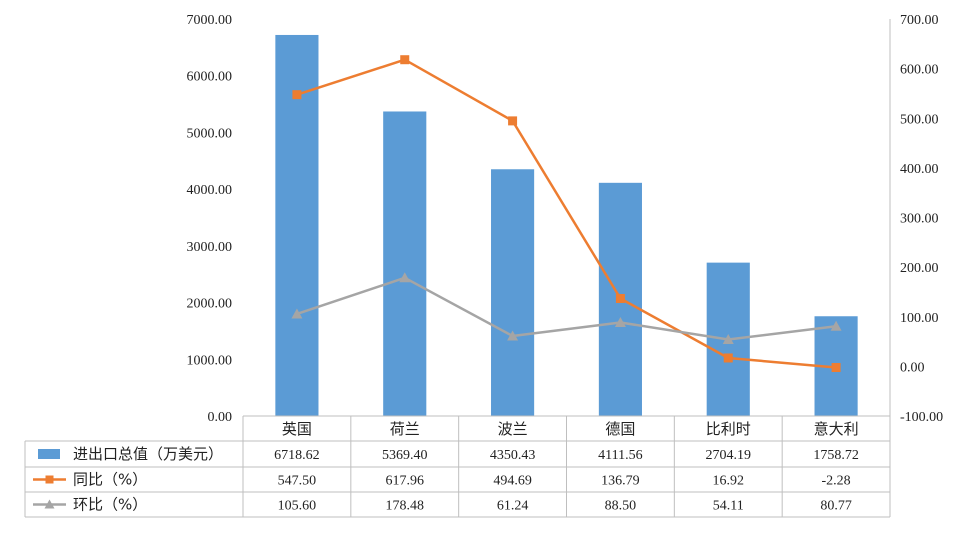 Image resolution: width=965 pixels, height=537 pixels. I want to click on legend-label-3: 环比（%）, so click(110, 505).